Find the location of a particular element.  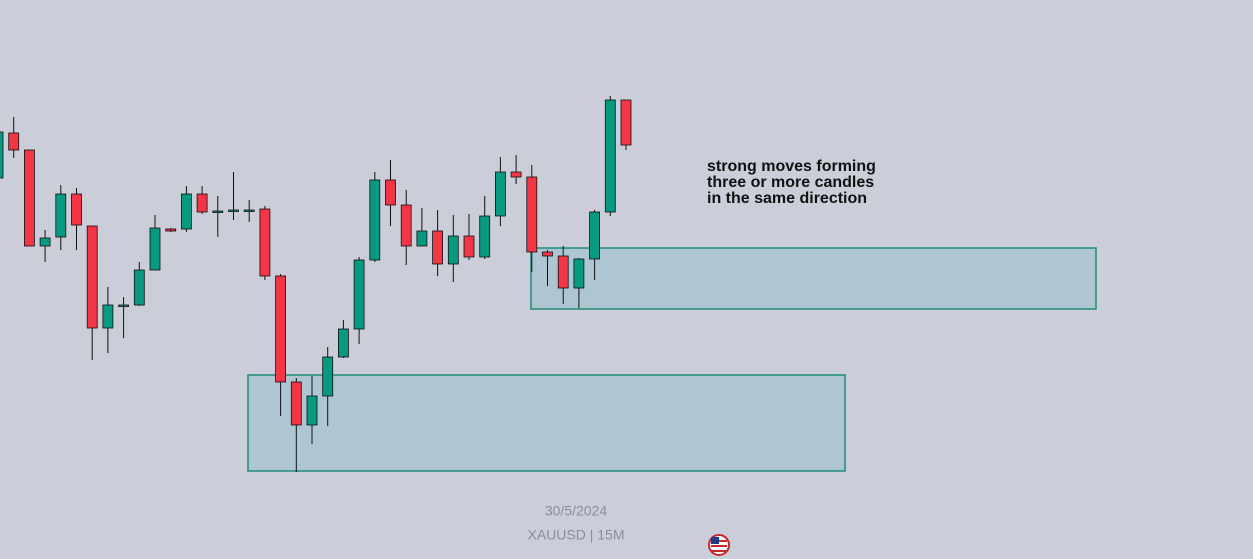

annotation-line: three or more candles is located at coordinates (790, 182).